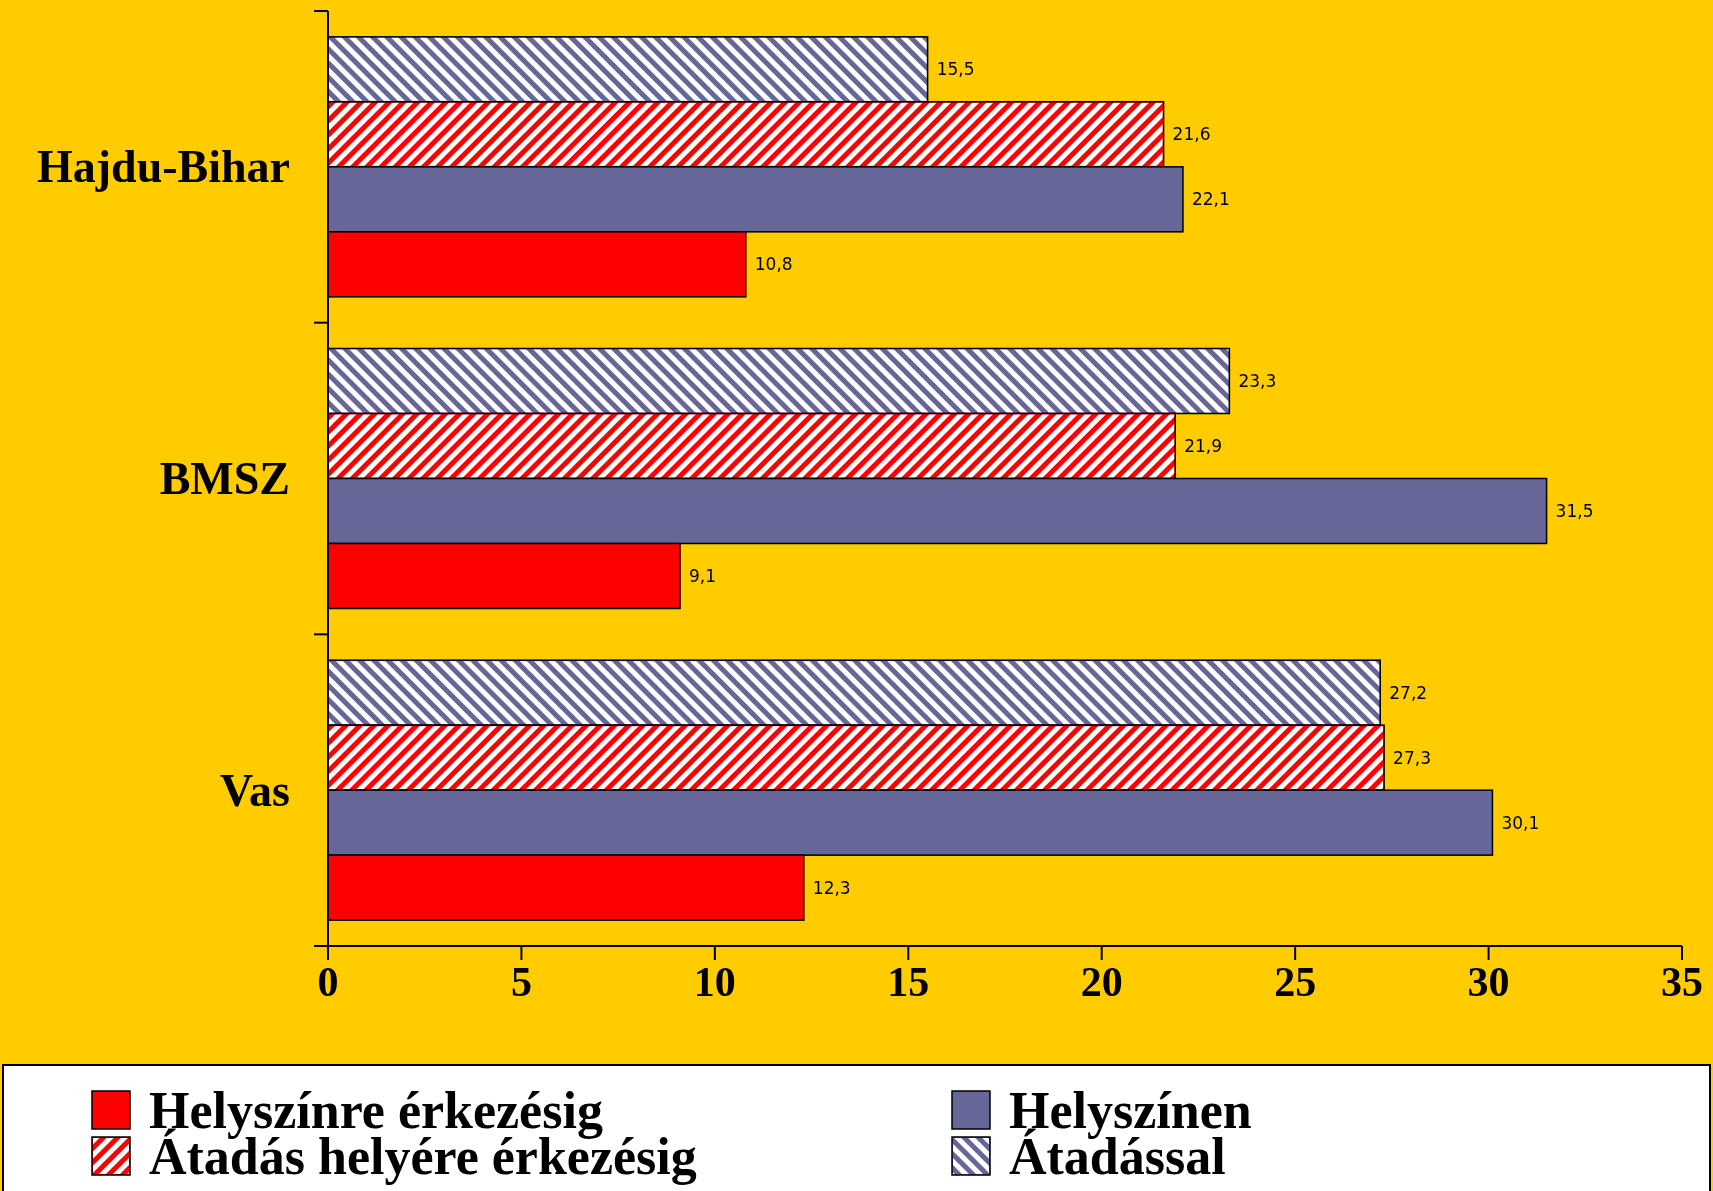 This screenshot has width=1713, height=1191. I want to click on y-tick-label: BMSZ, so click(224, 478).